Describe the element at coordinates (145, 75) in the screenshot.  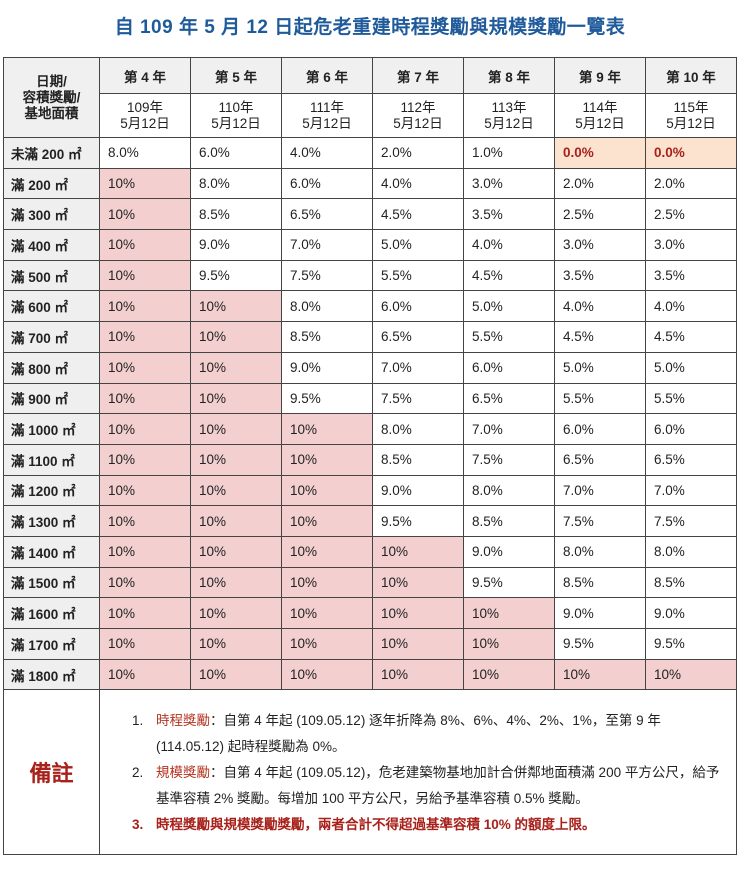
I see `year-header: 第 4 年` at that location.